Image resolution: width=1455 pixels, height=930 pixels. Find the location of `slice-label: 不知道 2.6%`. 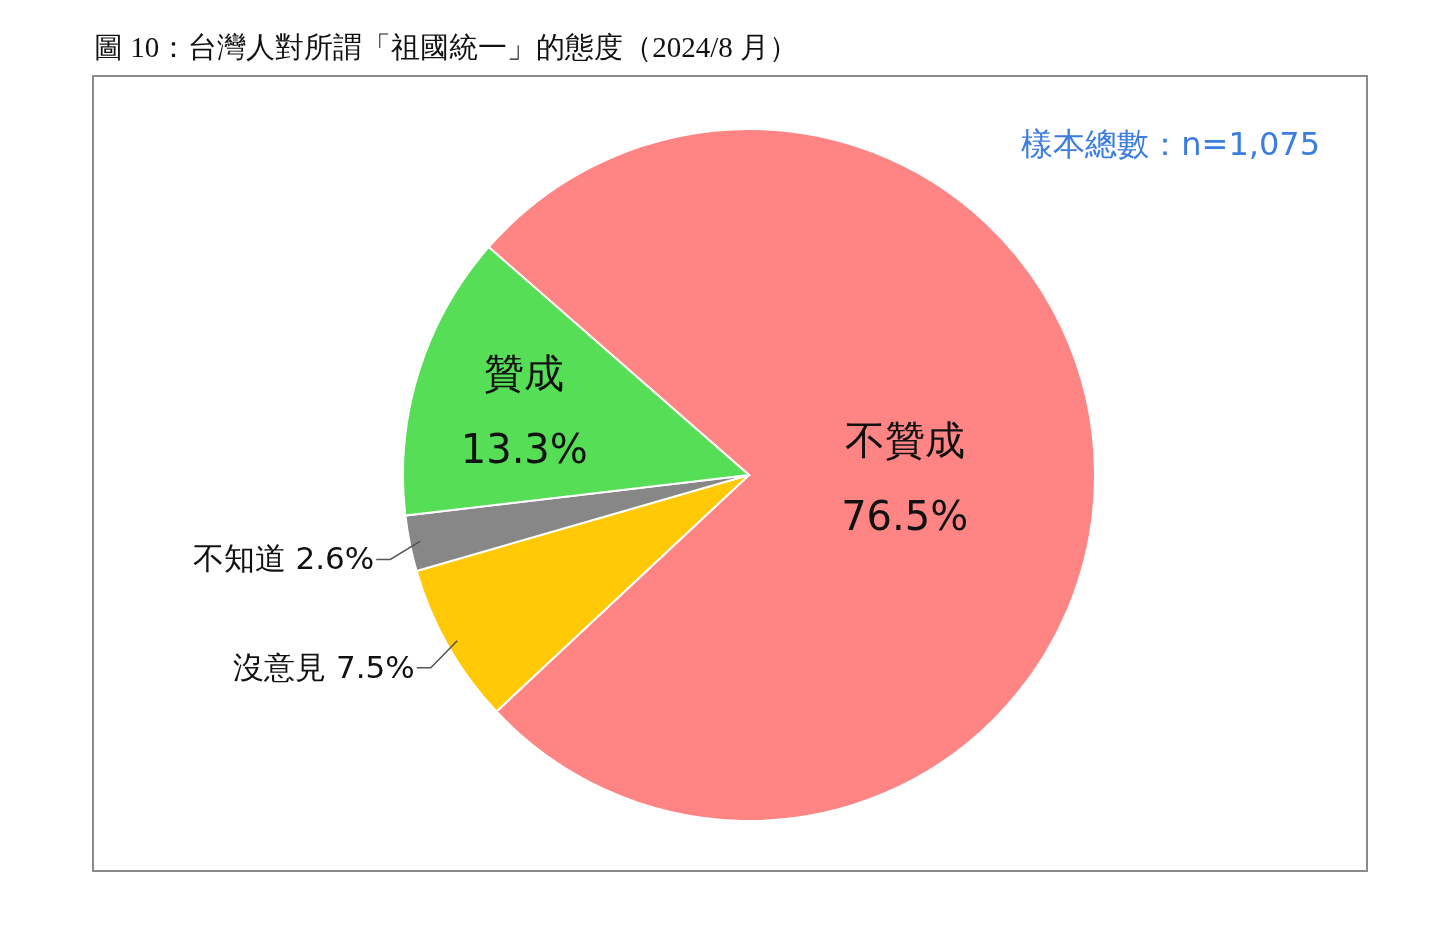

slice-label: 不知道 2.6% is located at coordinates (283, 558).